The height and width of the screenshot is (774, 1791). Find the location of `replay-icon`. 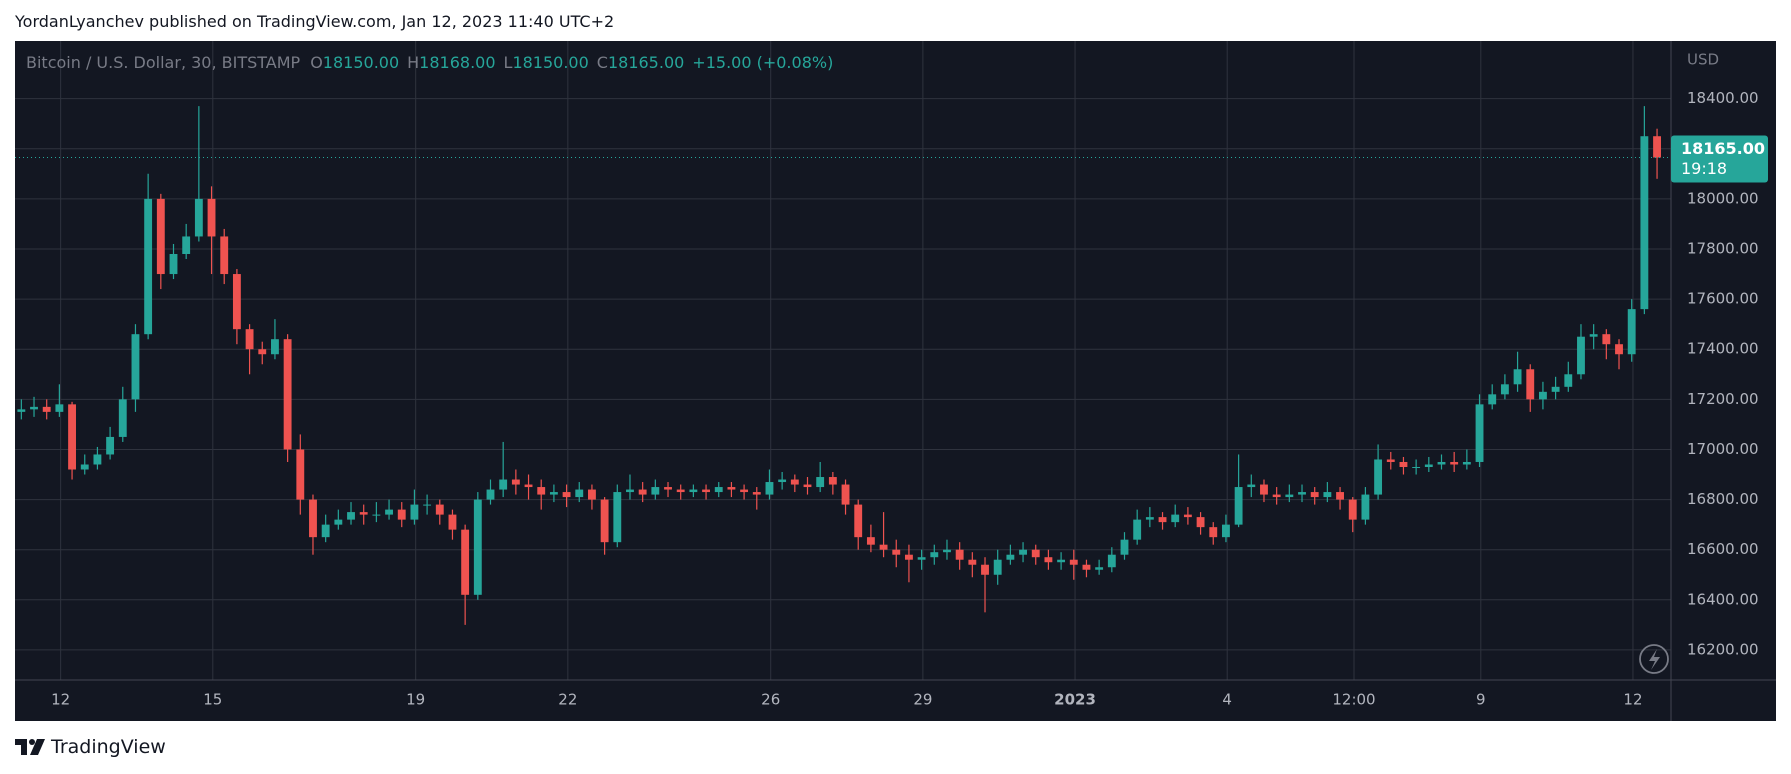

replay-icon is located at coordinates (1654, 659).